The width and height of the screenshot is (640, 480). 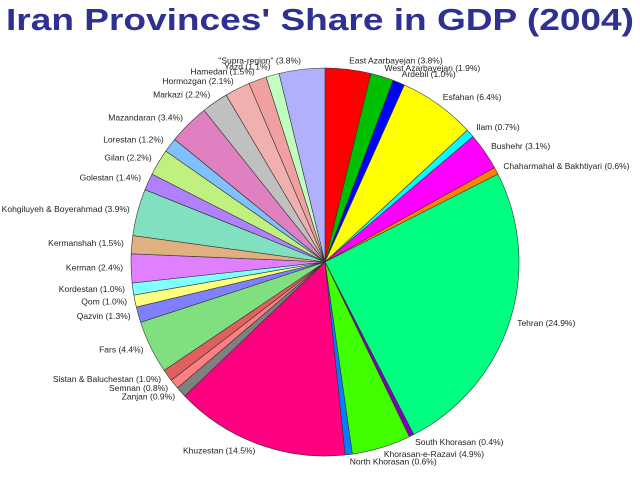 What do you see at coordinates (445, 442) in the screenshot?
I see `category-label: South Khorasan` at bounding box center [445, 442].